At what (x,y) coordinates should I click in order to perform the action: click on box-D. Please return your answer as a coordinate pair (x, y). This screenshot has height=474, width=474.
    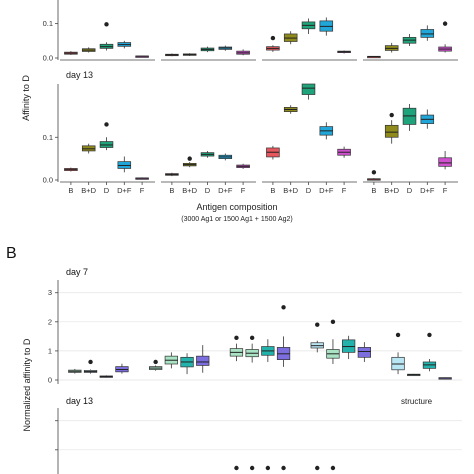
    Looking at the image, I should click on (308, 89).